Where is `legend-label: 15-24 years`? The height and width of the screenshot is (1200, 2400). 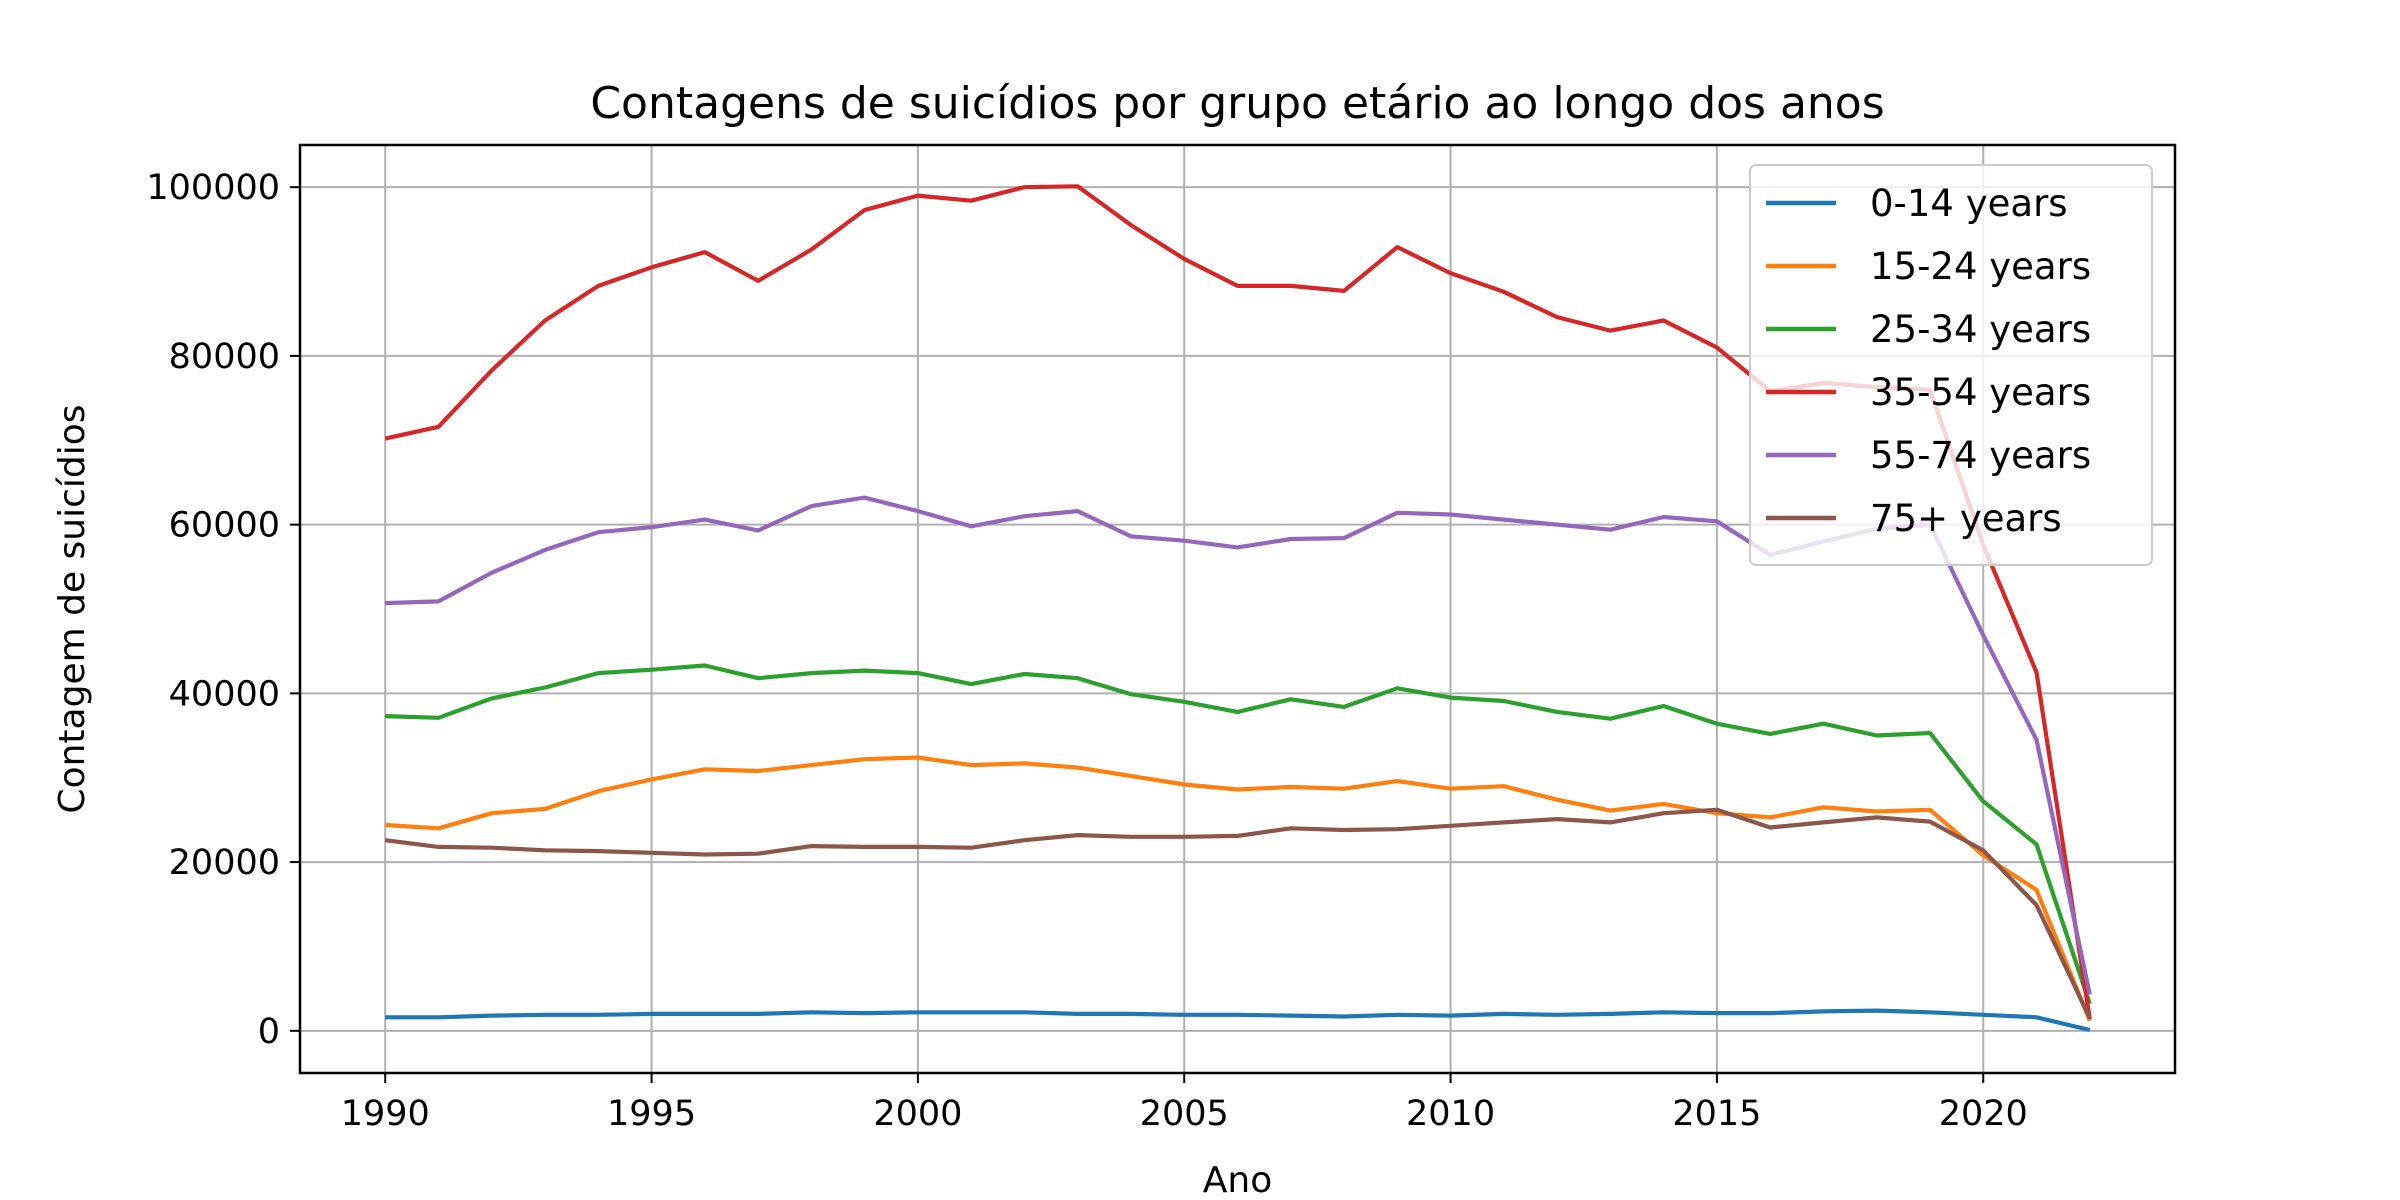
legend-label: 15-24 years is located at coordinates (1980, 266).